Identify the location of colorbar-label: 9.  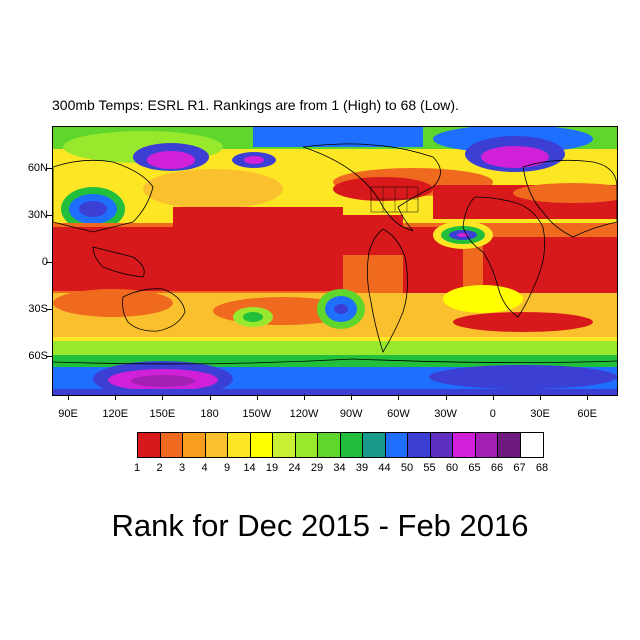
(227, 468).